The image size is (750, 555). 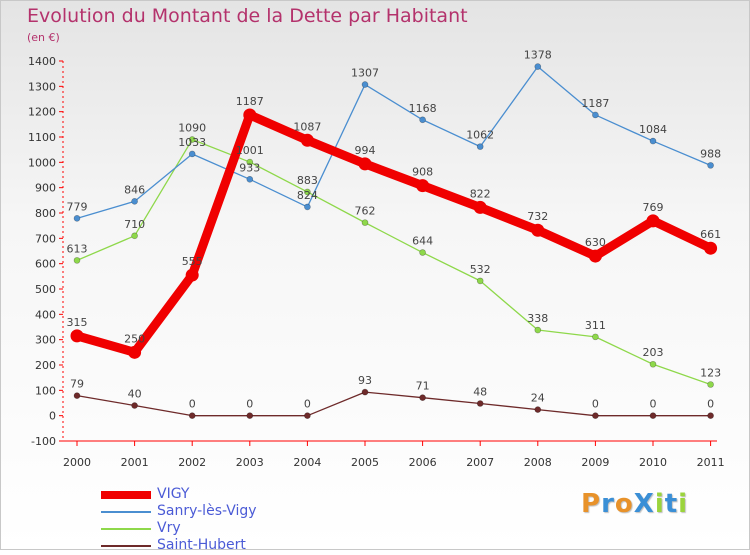 I want to click on data-label: 630, so click(x=595, y=242).